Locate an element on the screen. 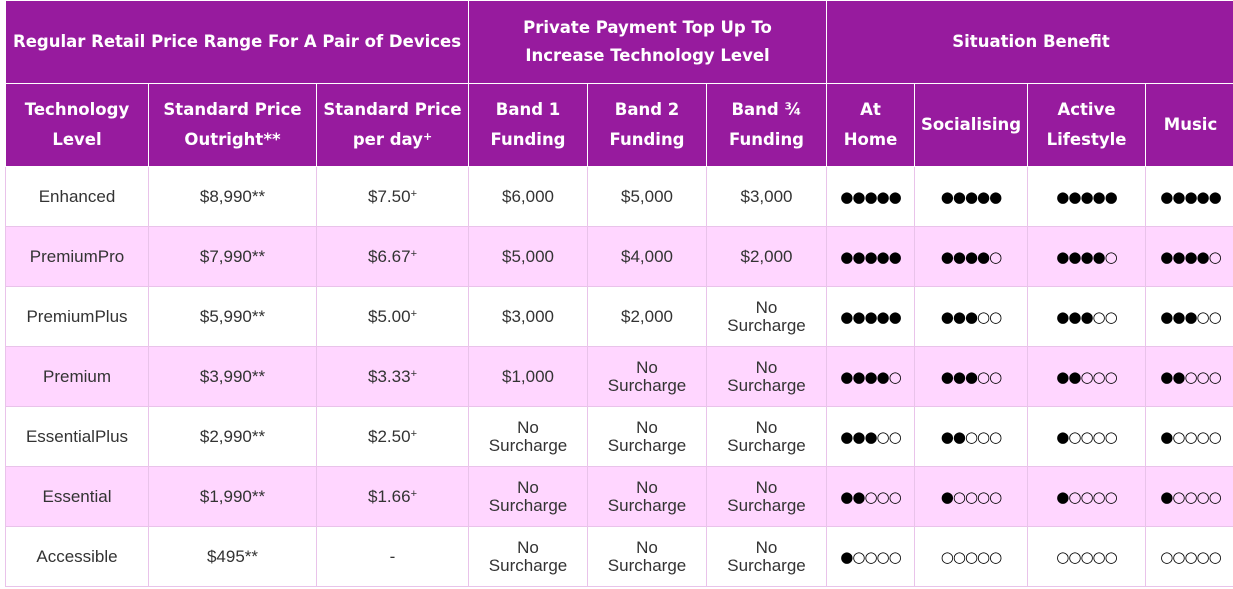  cell-band1-funding: No Surcharge is located at coordinates (528, 556).